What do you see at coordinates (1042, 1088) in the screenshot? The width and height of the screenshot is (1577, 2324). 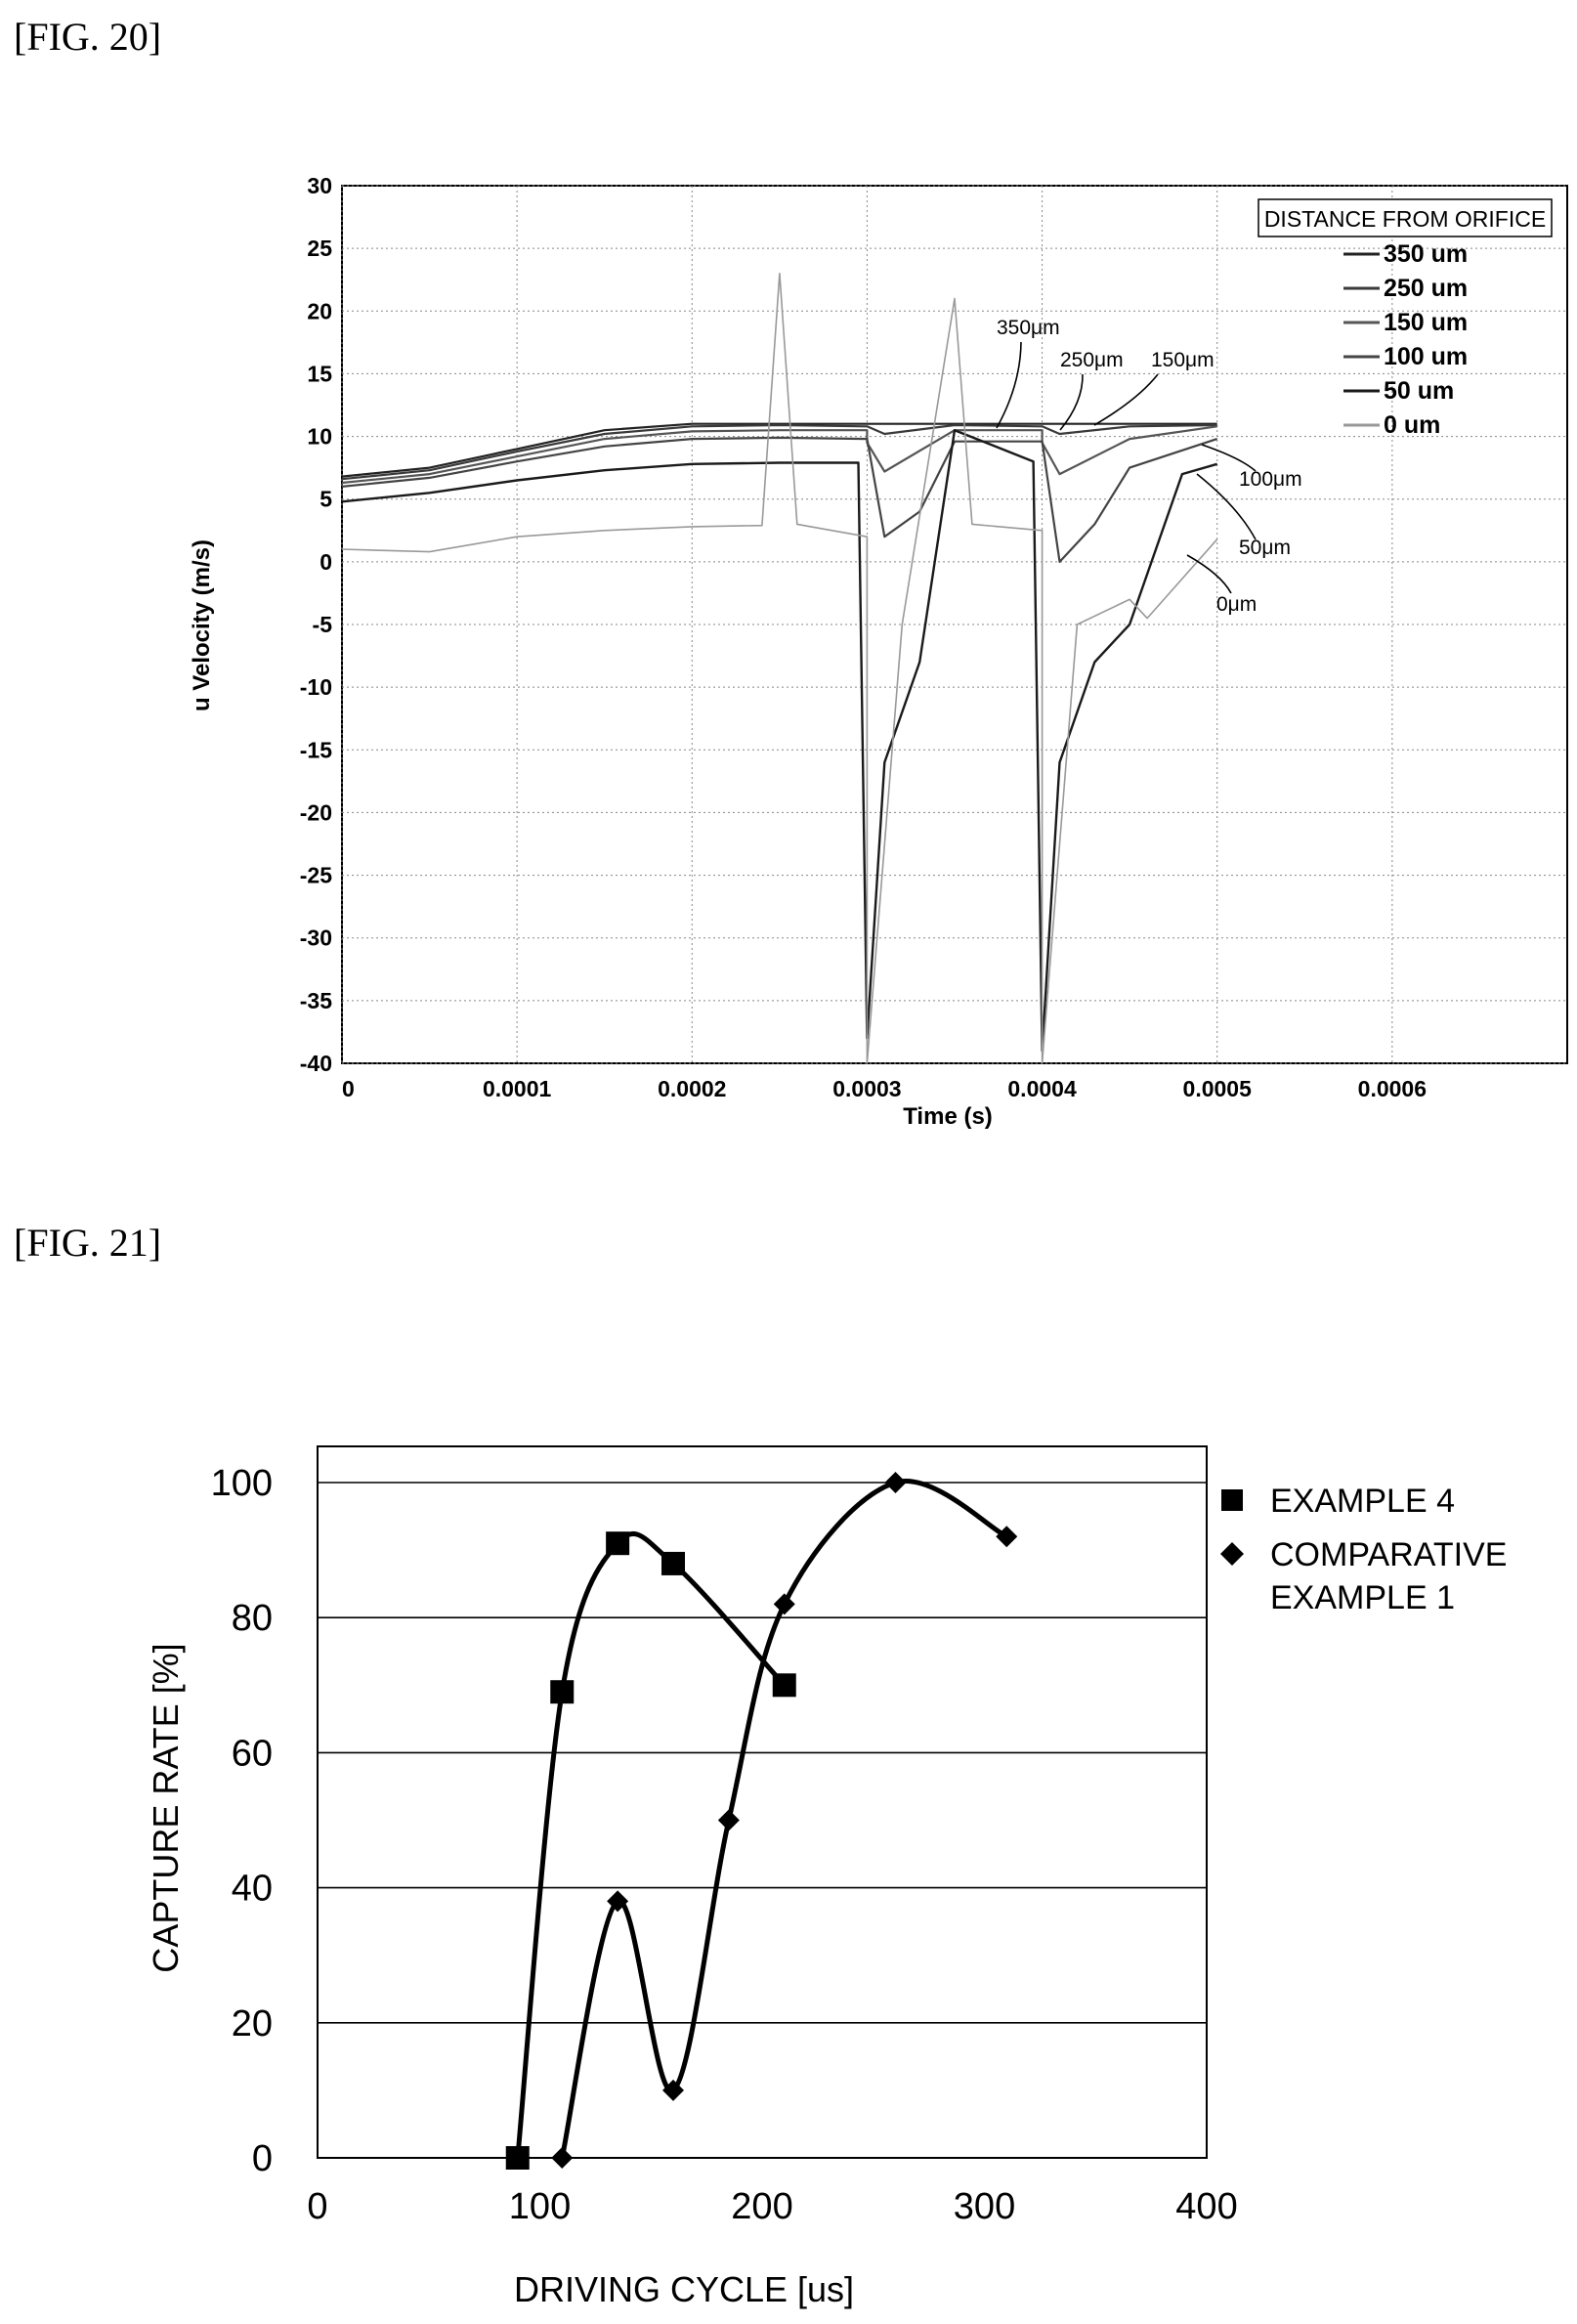 I see `fig20-xtick-label: 0.0004` at bounding box center [1042, 1088].